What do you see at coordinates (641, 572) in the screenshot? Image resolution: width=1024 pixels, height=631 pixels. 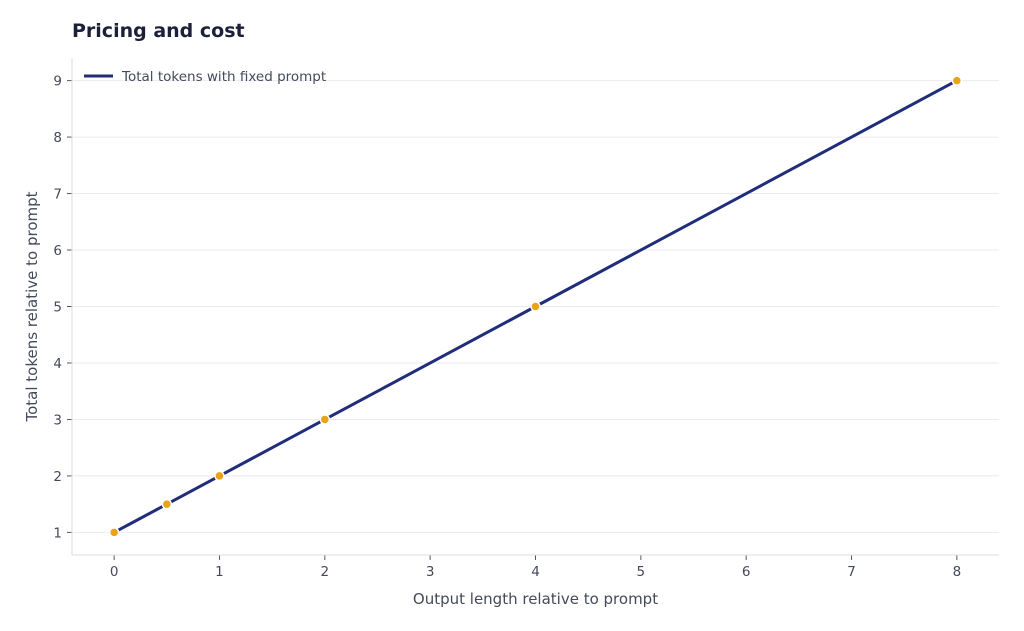 I see `x-tick-label: 5` at bounding box center [641, 572].